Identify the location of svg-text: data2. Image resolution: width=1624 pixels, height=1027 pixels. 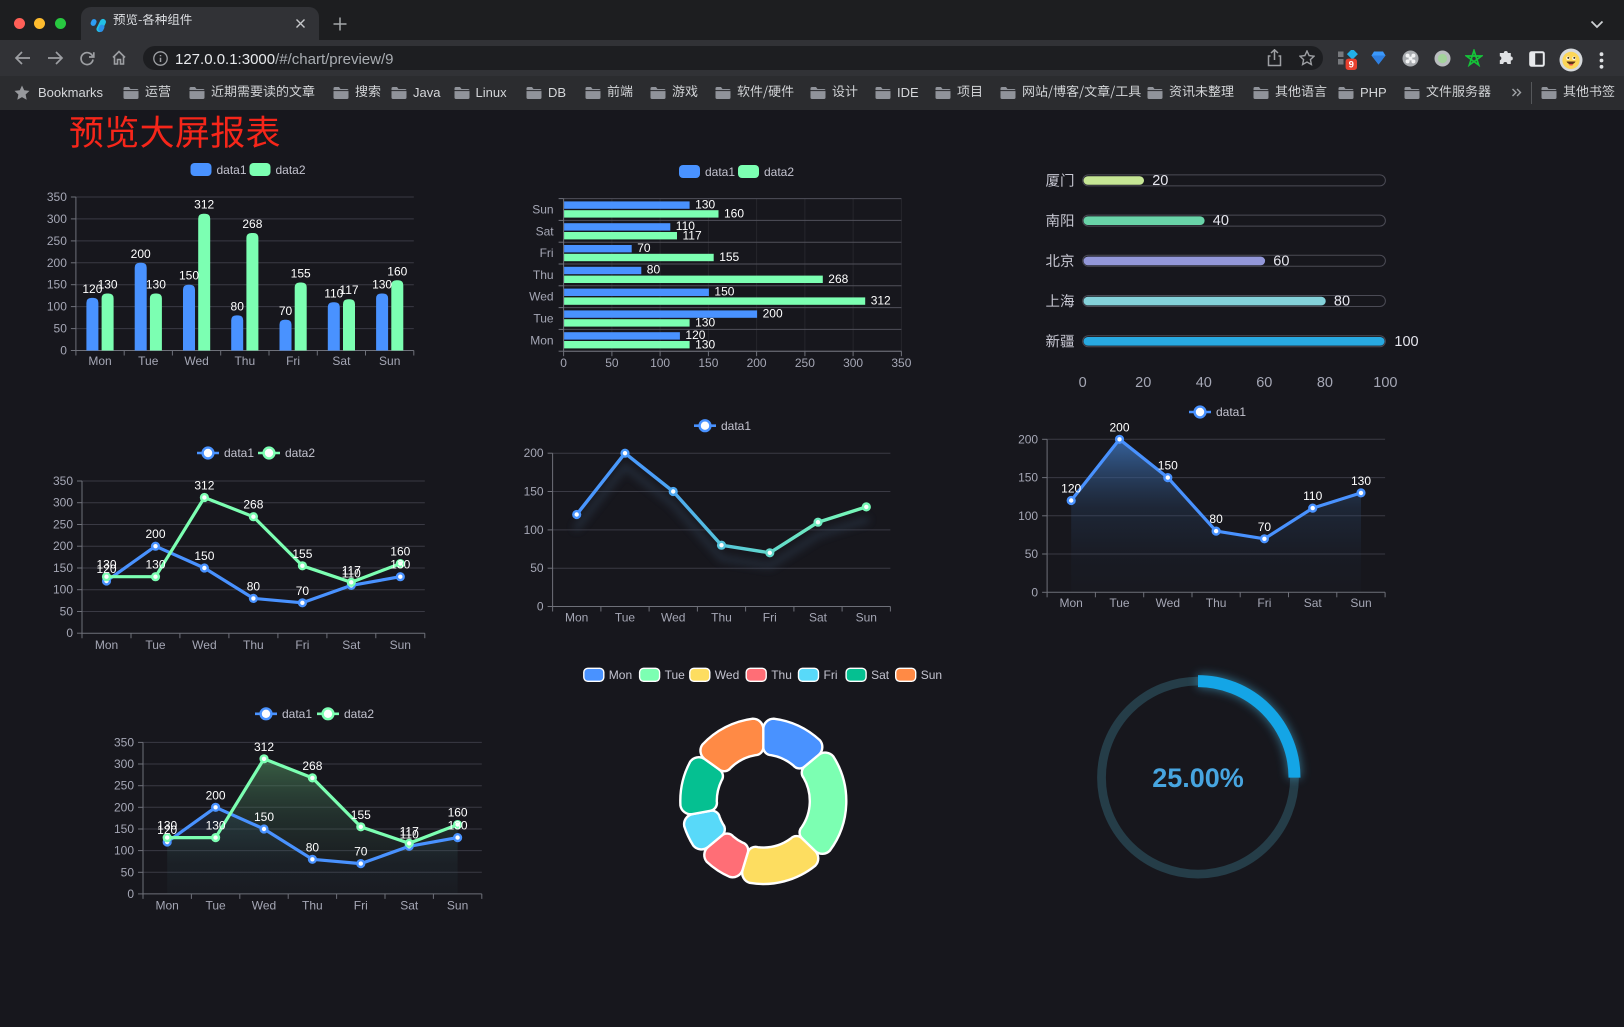
(300, 453).